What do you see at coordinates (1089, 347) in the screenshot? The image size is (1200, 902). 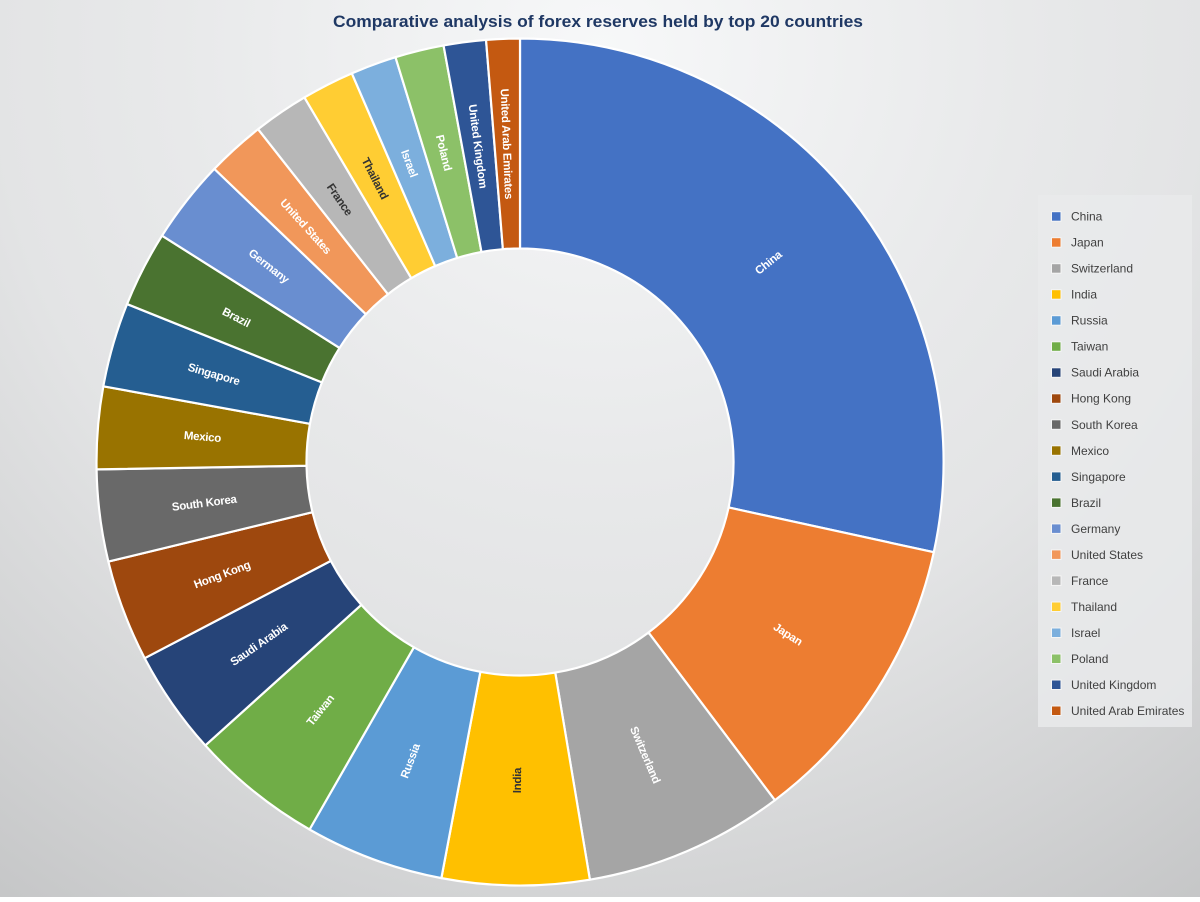 I see `svg-text: Taiwan` at bounding box center [1089, 347].